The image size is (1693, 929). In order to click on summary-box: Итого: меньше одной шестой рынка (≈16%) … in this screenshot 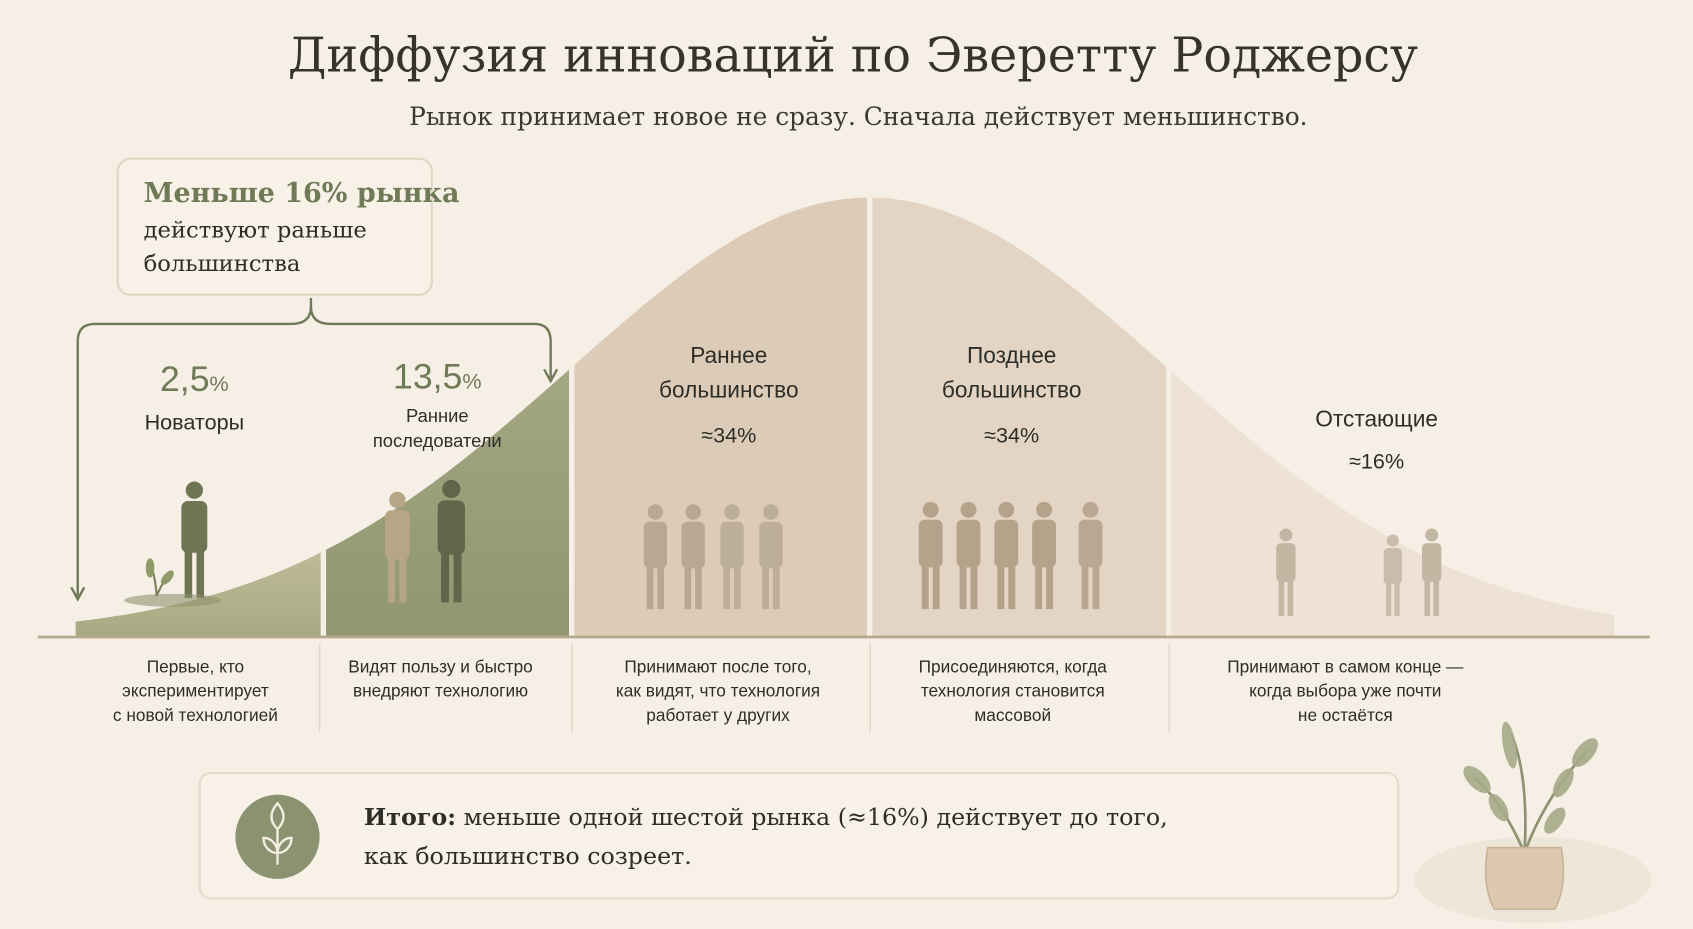, I will do `click(799, 835)`.